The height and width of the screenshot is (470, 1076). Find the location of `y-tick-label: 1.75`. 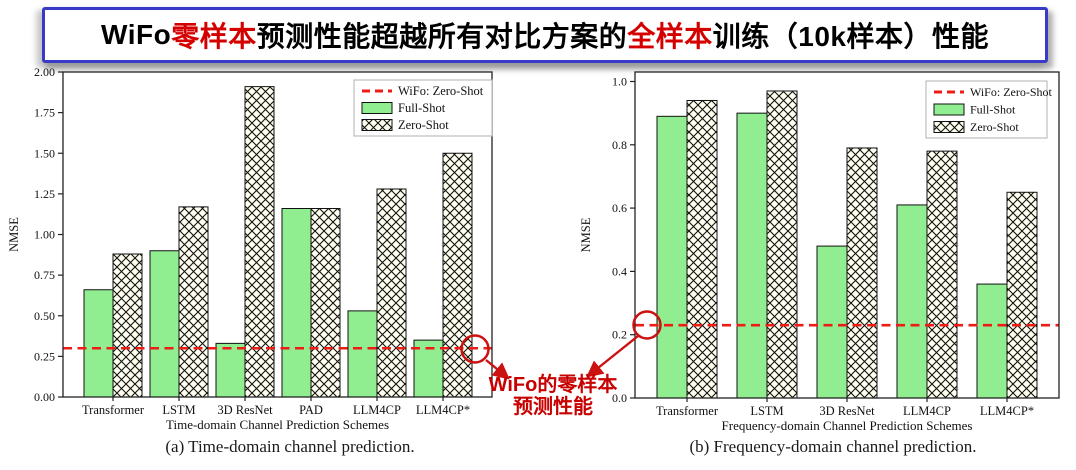

y-tick-label: 1.75 is located at coordinates (44, 113).